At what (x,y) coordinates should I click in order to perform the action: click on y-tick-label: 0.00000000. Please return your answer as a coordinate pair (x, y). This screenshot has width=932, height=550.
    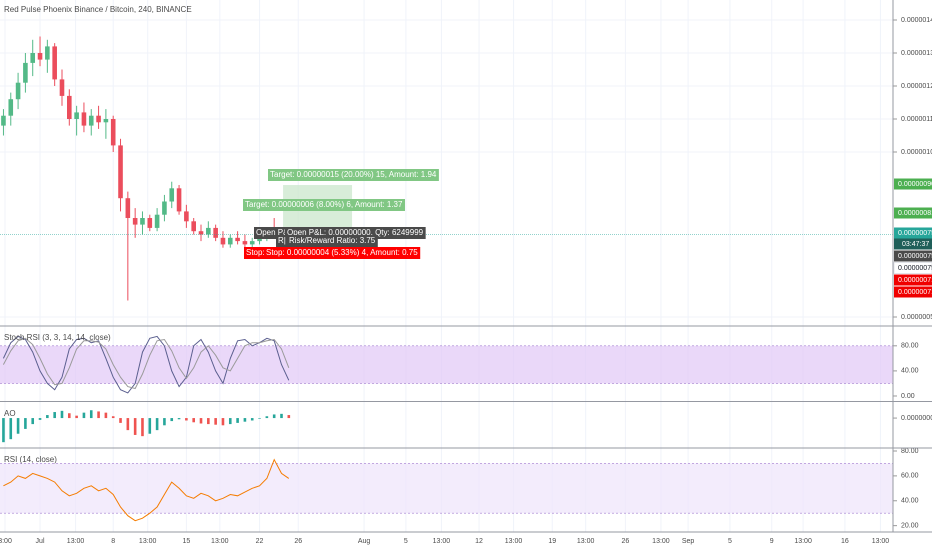
    Looking at the image, I should click on (916, 418).